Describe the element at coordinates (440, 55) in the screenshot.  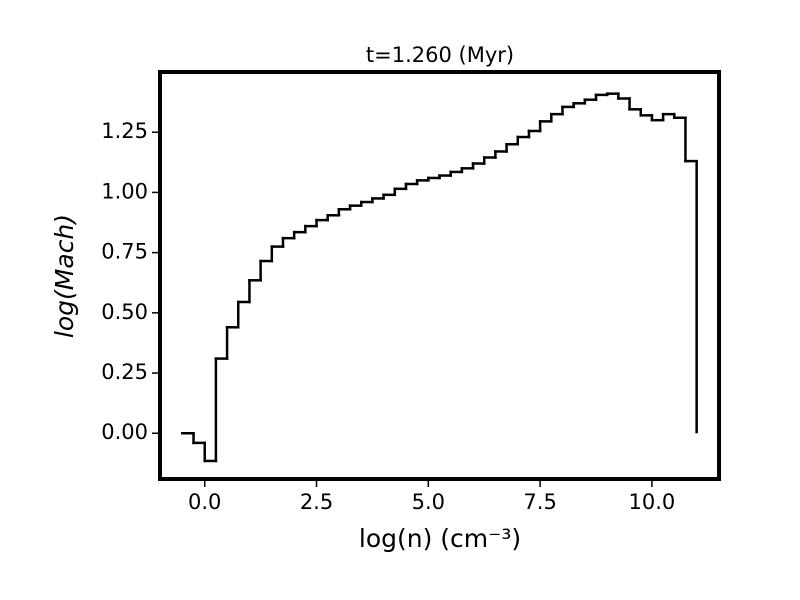
I see `chart-title: t=1.260 (Myr)` at that location.